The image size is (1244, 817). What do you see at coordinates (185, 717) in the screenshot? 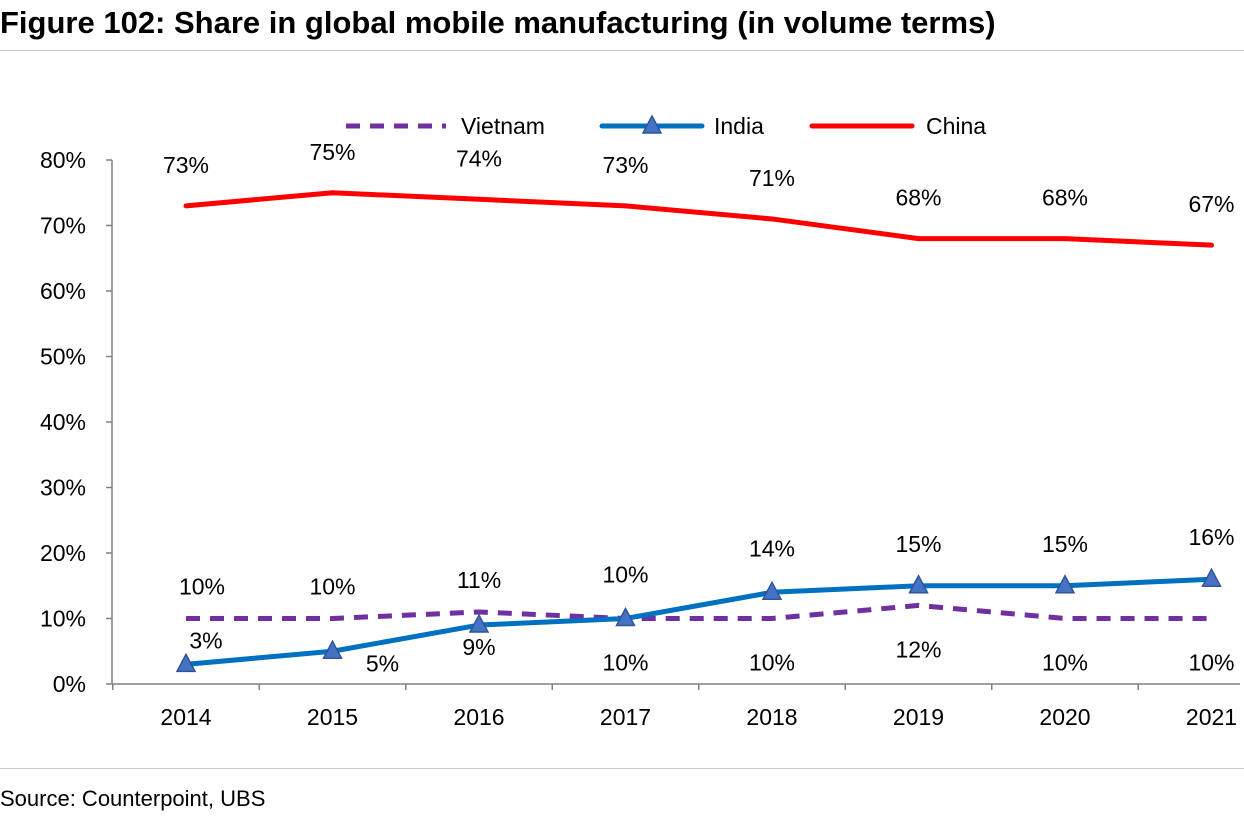
I see `x-tick-label: 2014` at bounding box center [185, 717].